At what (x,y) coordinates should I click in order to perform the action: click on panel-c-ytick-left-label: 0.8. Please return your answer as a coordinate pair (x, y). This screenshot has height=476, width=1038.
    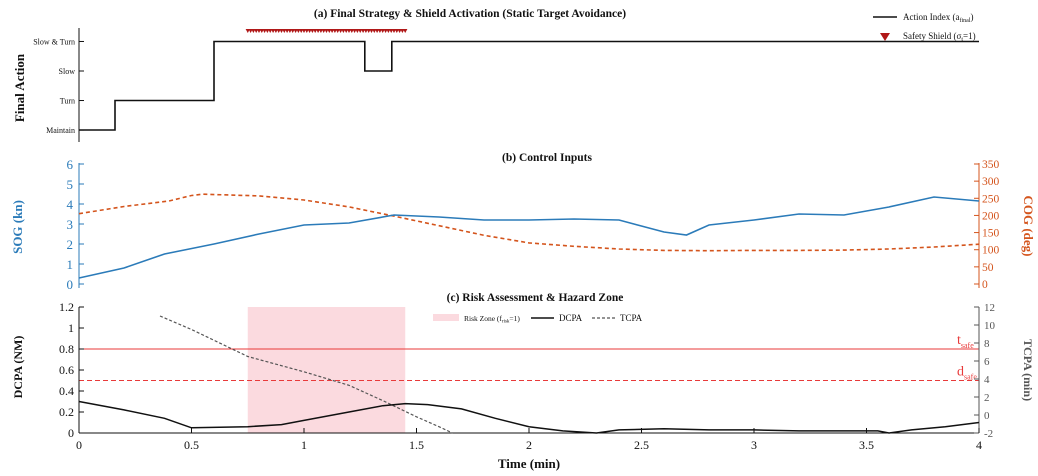
    Looking at the image, I should click on (66, 349).